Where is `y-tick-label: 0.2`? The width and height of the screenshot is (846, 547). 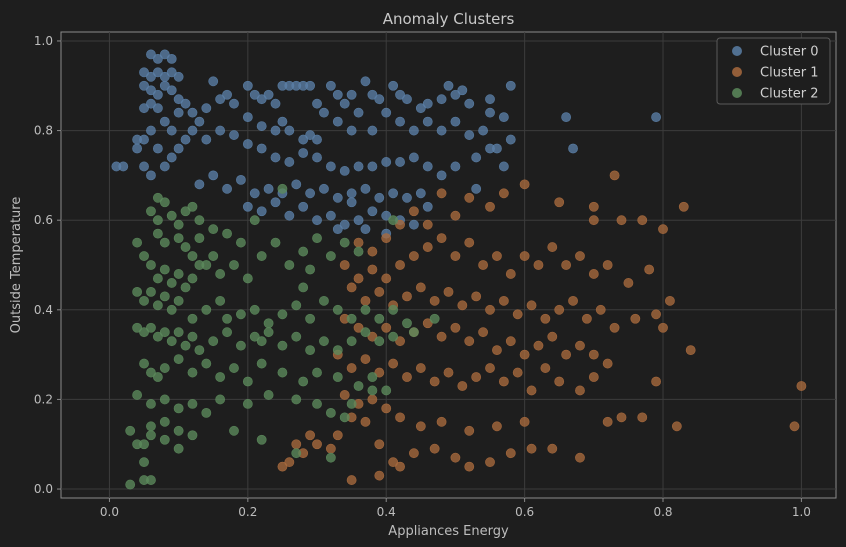 y-tick-label: 0.2 is located at coordinates (43, 399).